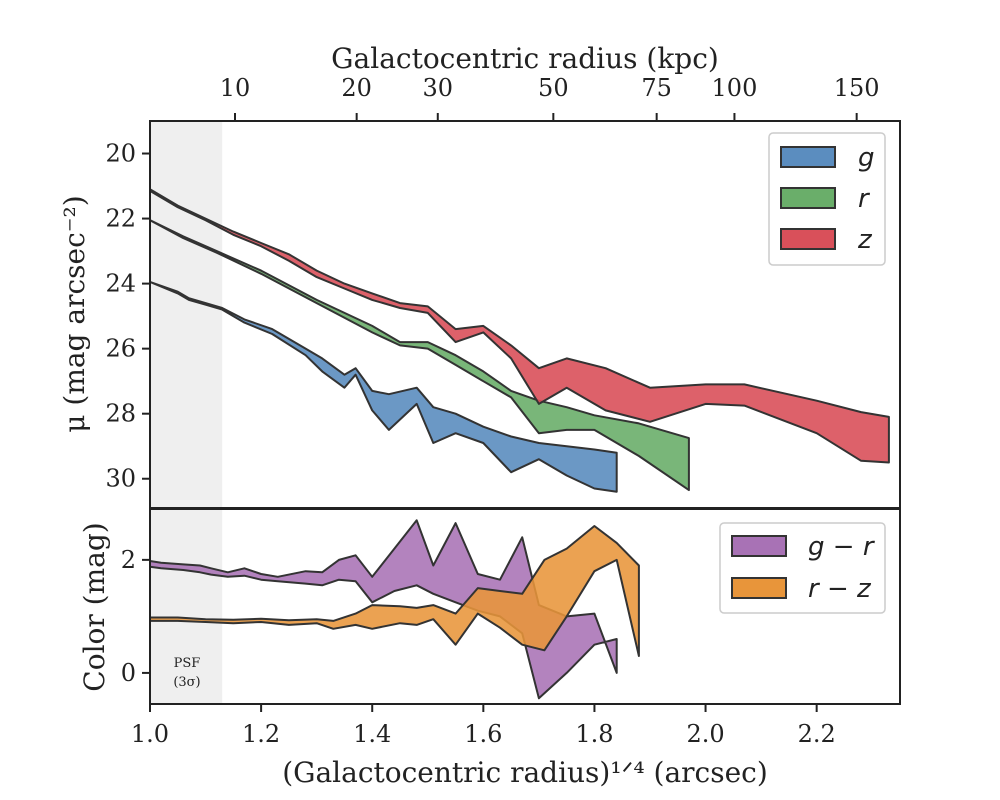 Image resolution: width=1000 pixels, height=800 pixels. What do you see at coordinates (808, 157) in the screenshot?
I see `legend-swatch-g` at bounding box center [808, 157].